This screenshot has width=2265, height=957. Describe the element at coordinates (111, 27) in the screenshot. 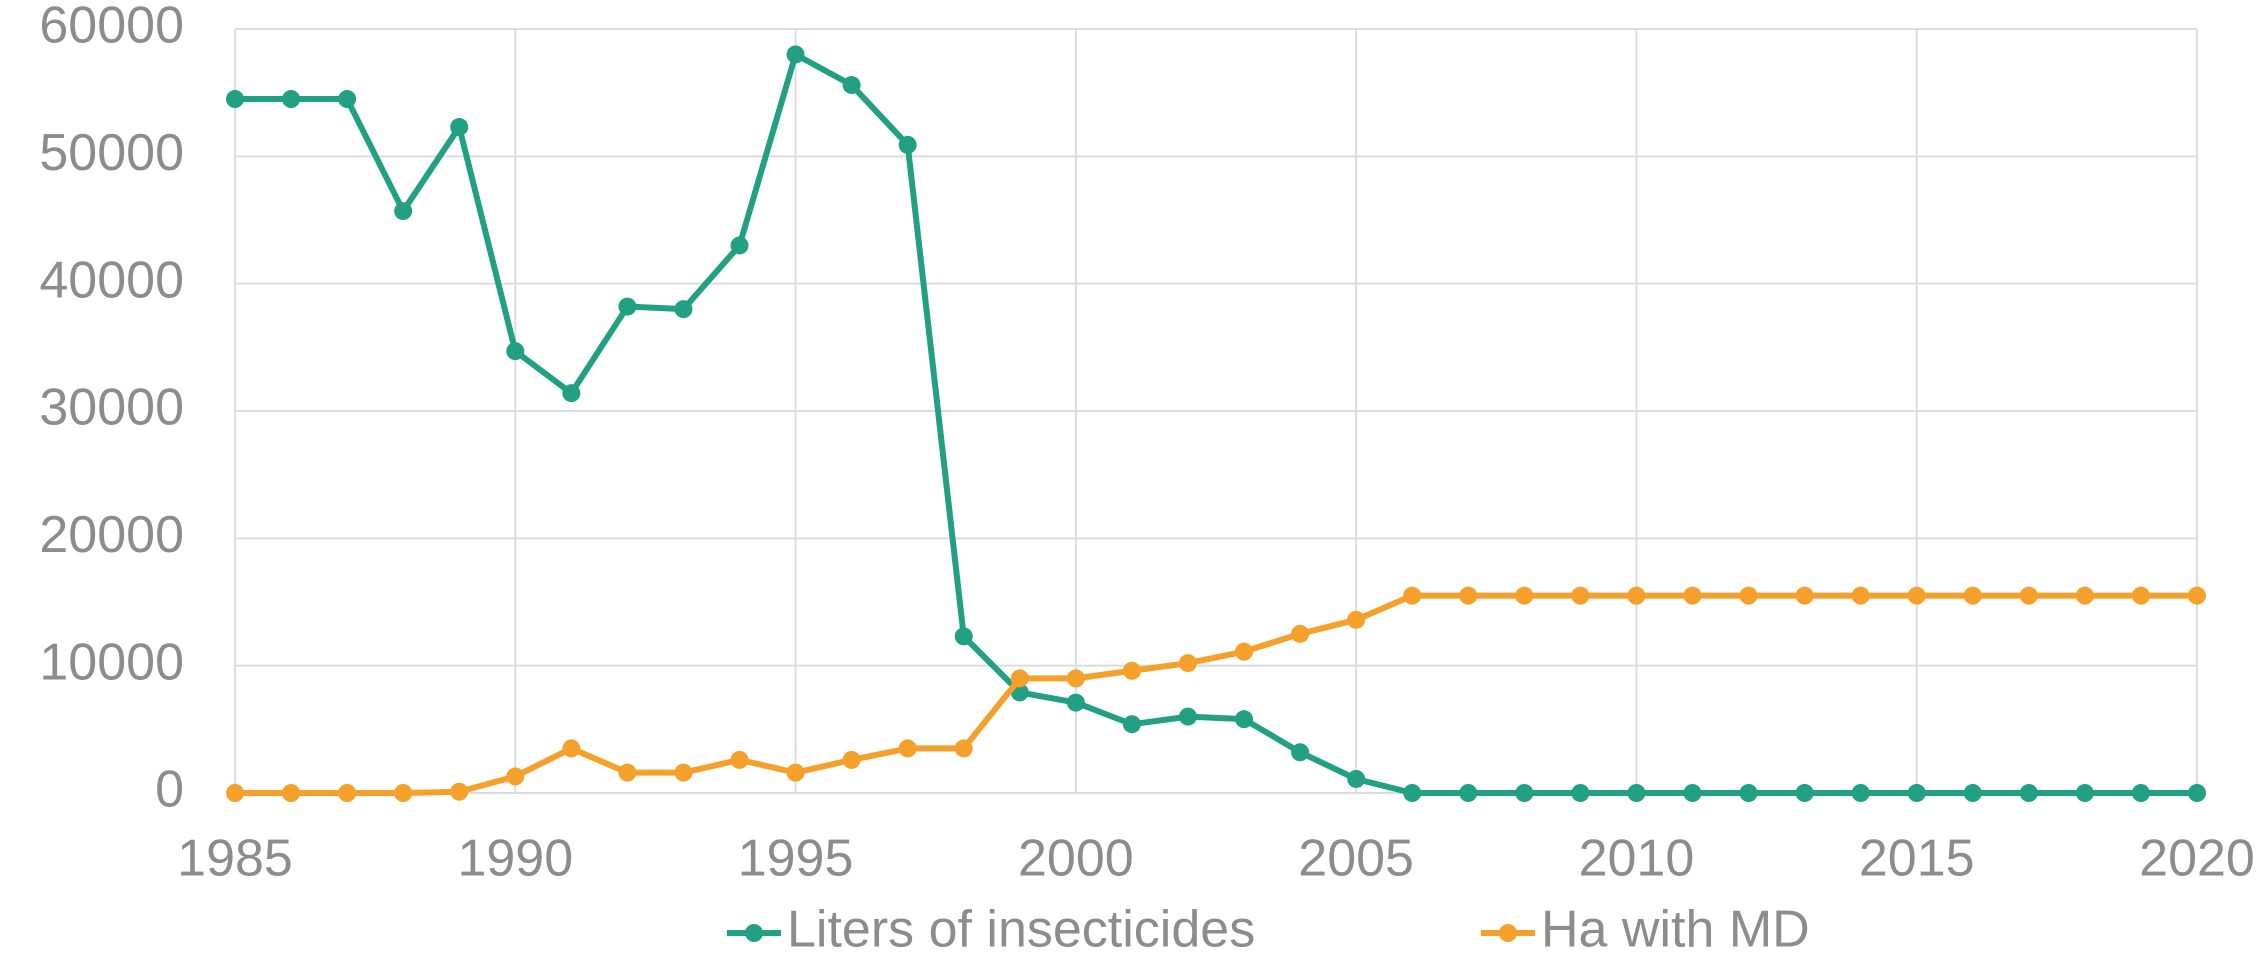

I see `y-tick-label: 60000` at that location.